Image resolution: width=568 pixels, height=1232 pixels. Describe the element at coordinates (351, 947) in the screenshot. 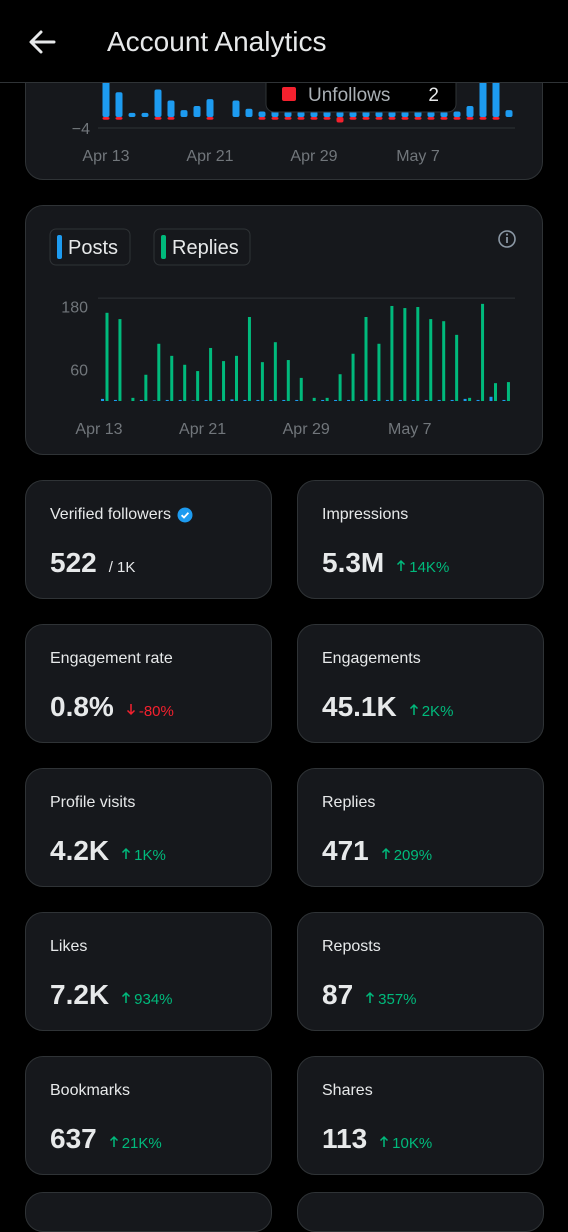

I see `metric-label: Reposts` at that location.